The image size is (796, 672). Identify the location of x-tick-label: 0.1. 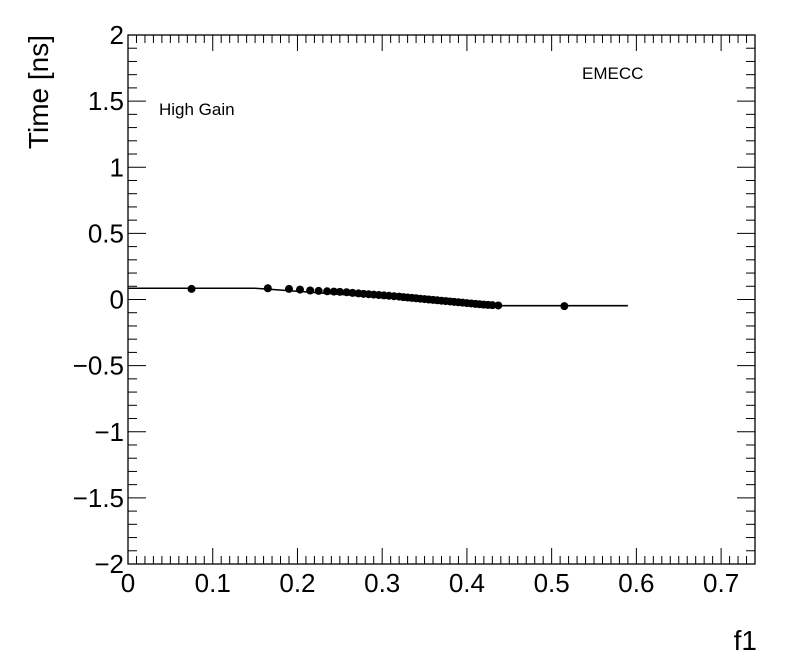
(213, 583).